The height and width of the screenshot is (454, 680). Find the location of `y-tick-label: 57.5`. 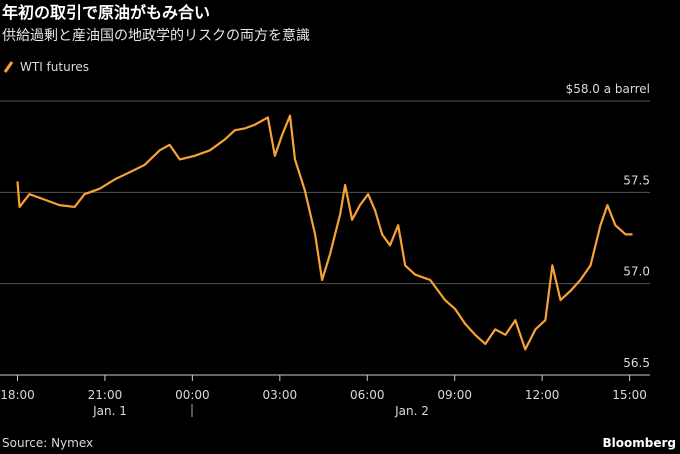

y-tick-label: 57.5 is located at coordinates (636, 180).